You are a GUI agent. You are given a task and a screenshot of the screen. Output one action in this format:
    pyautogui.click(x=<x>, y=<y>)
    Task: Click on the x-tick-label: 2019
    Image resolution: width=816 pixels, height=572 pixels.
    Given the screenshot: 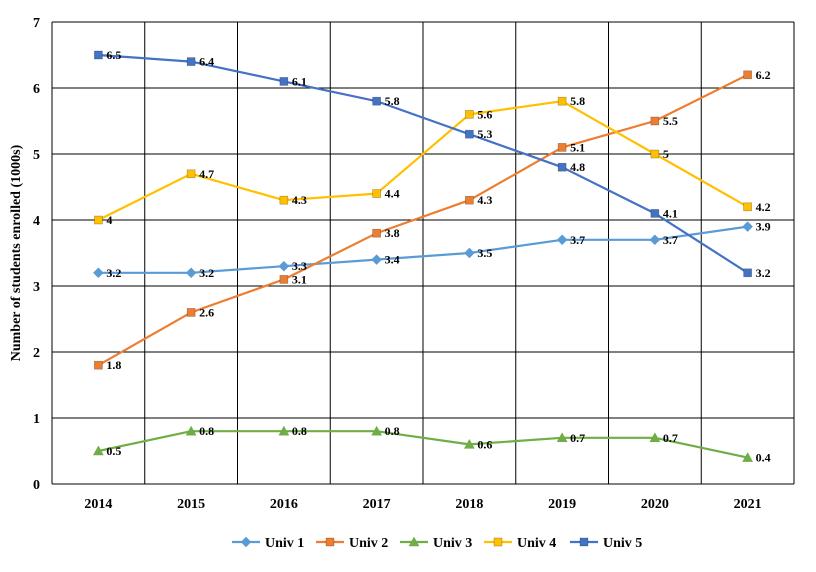 What is the action you would take?
    pyautogui.click(x=562, y=504)
    